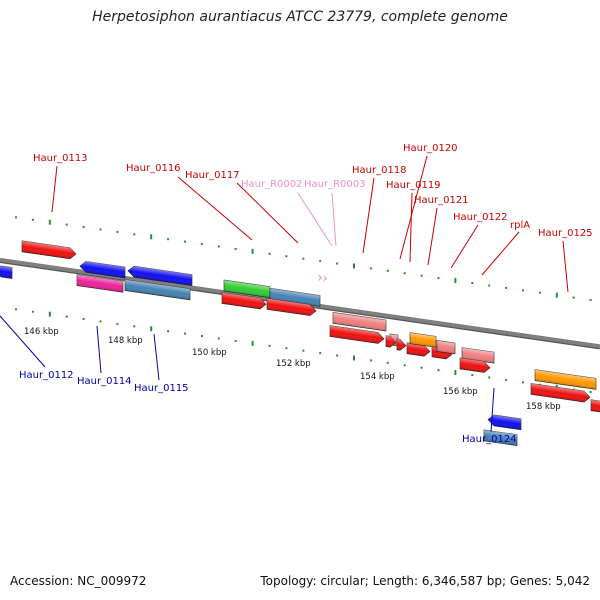  What do you see at coordinates (291, 307) in the screenshot?
I see `gene-0117b` at bounding box center [291, 307].